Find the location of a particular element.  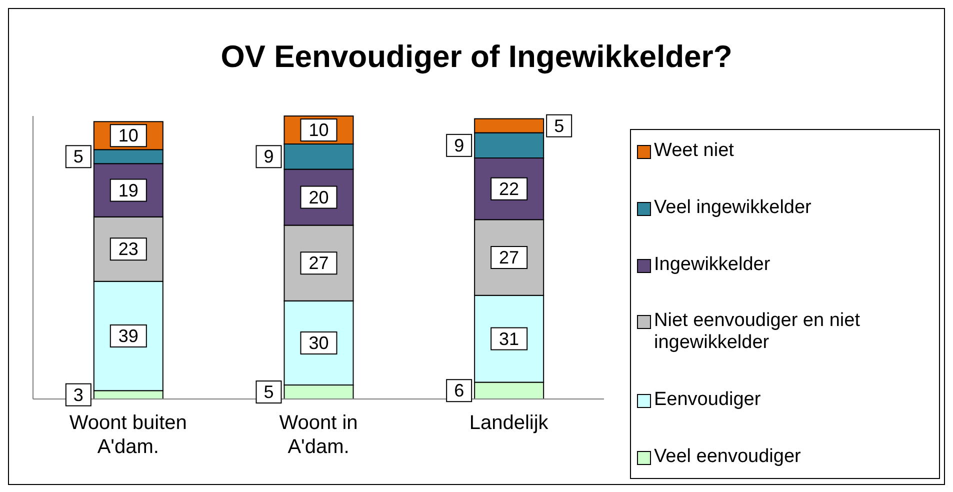

legend-label: Weet niet is located at coordinates (694, 151).